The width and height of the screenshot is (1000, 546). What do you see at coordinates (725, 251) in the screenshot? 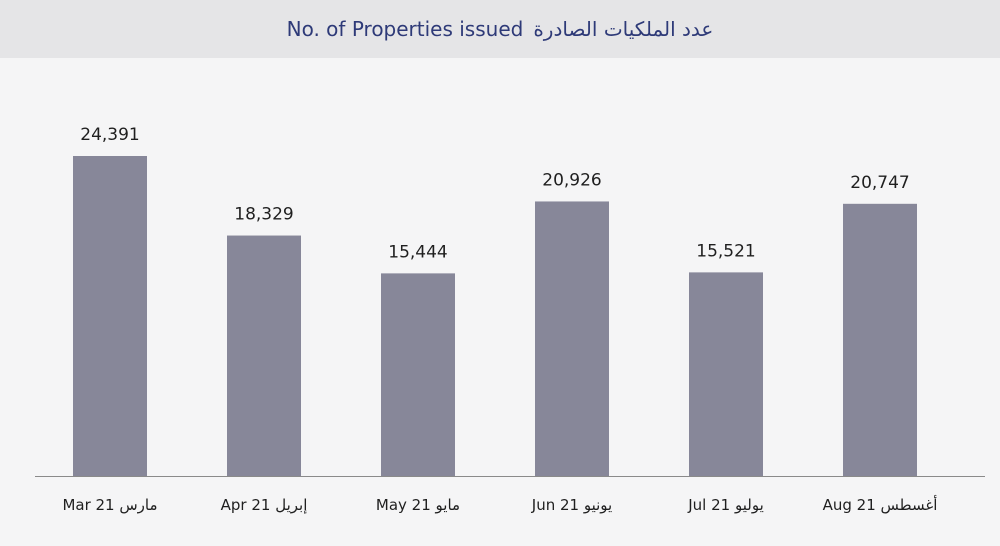
I see `bar-value-label-5: 15,521` at bounding box center [725, 251].